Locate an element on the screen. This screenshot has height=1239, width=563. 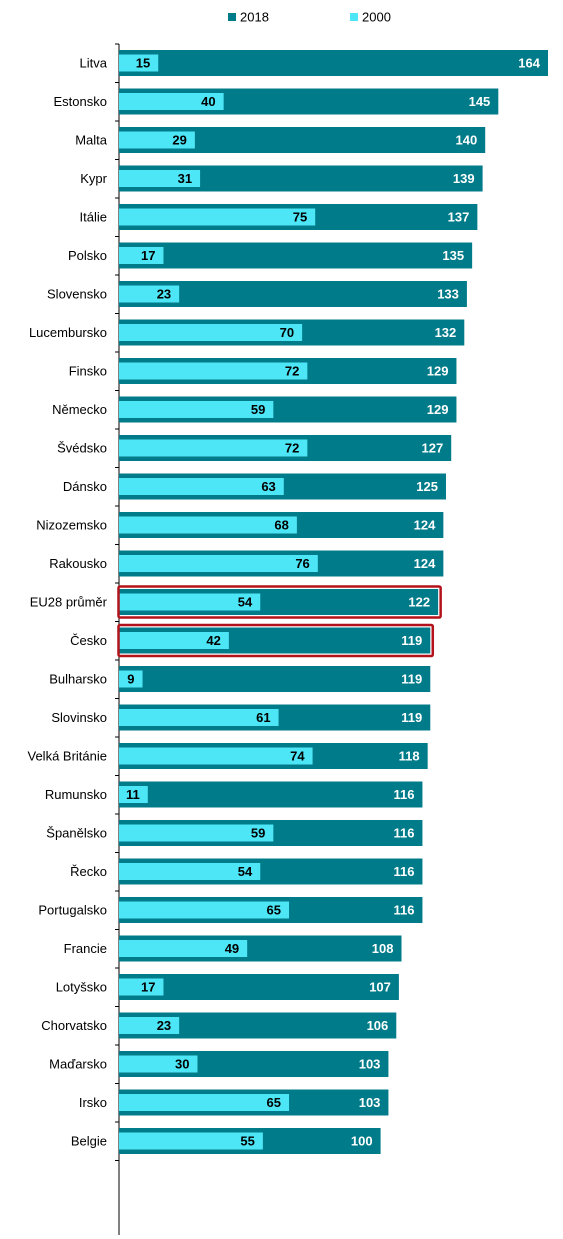
bar-2018-polsko is located at coordinates (296, 255).